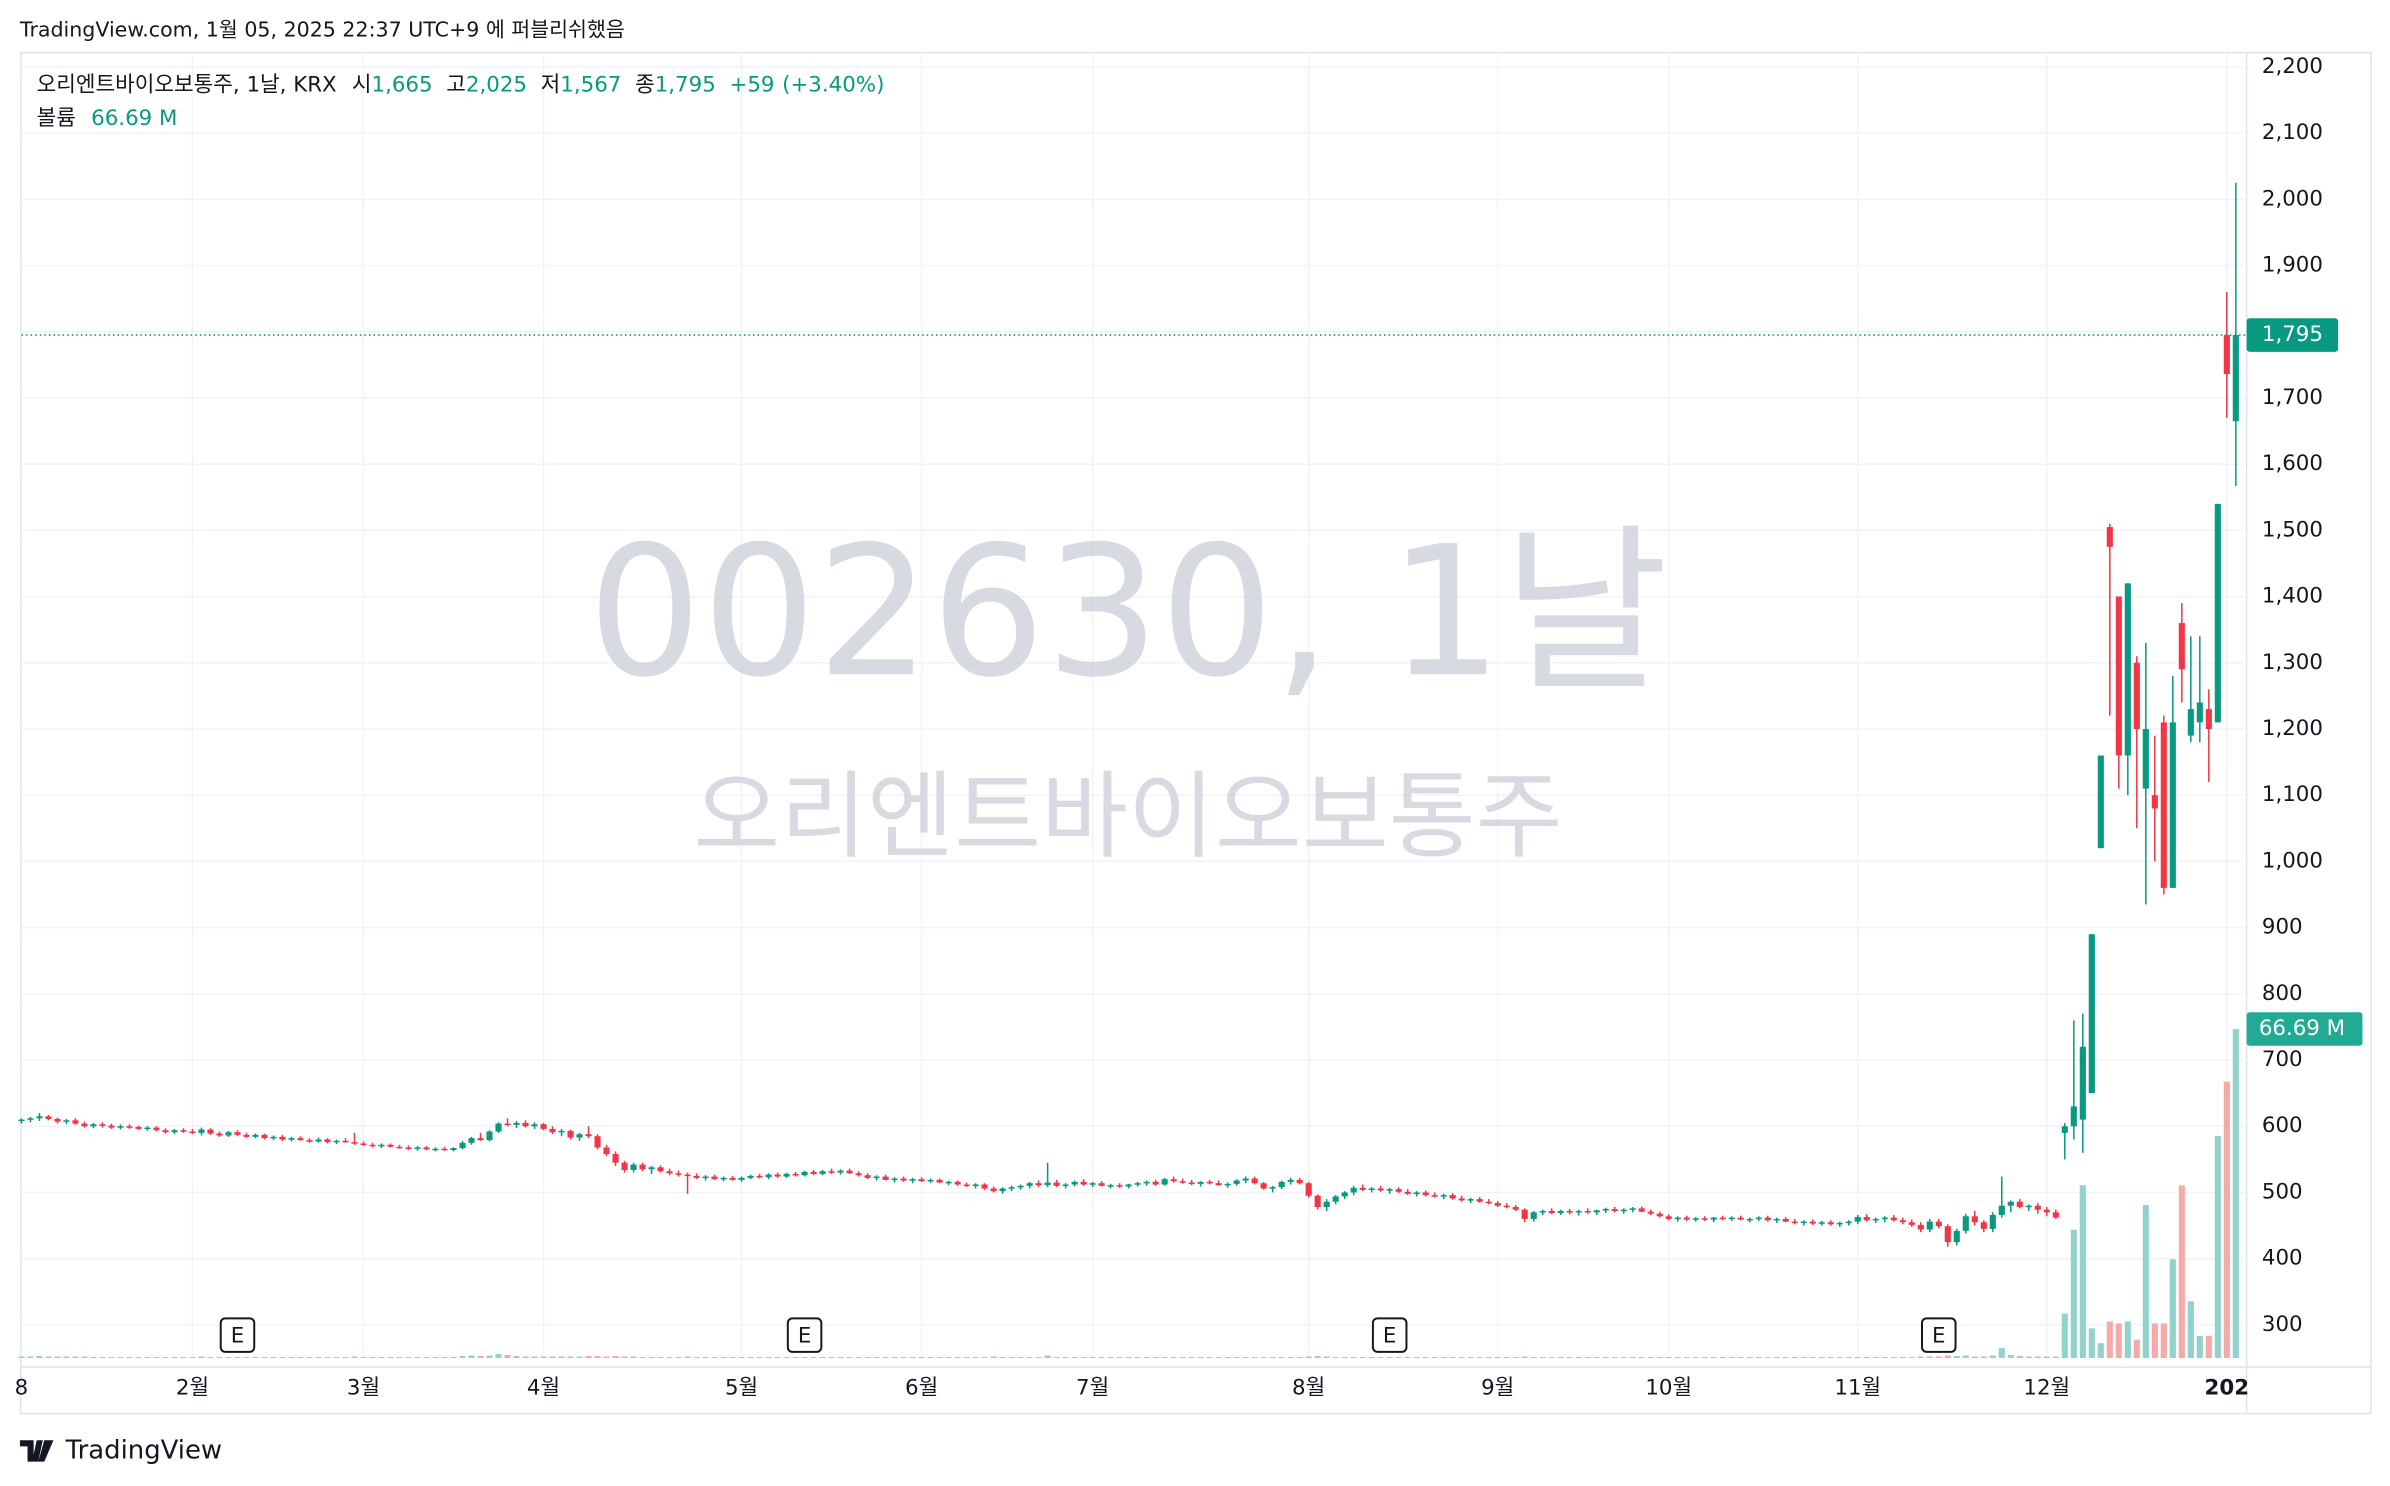 Image resolution: width=2390 pixels, height=1486 pixels. What do you see at coordinates (685, 84) in the screenshot?
I see `legend-close: 1,795` at bounding box center [685, 84].